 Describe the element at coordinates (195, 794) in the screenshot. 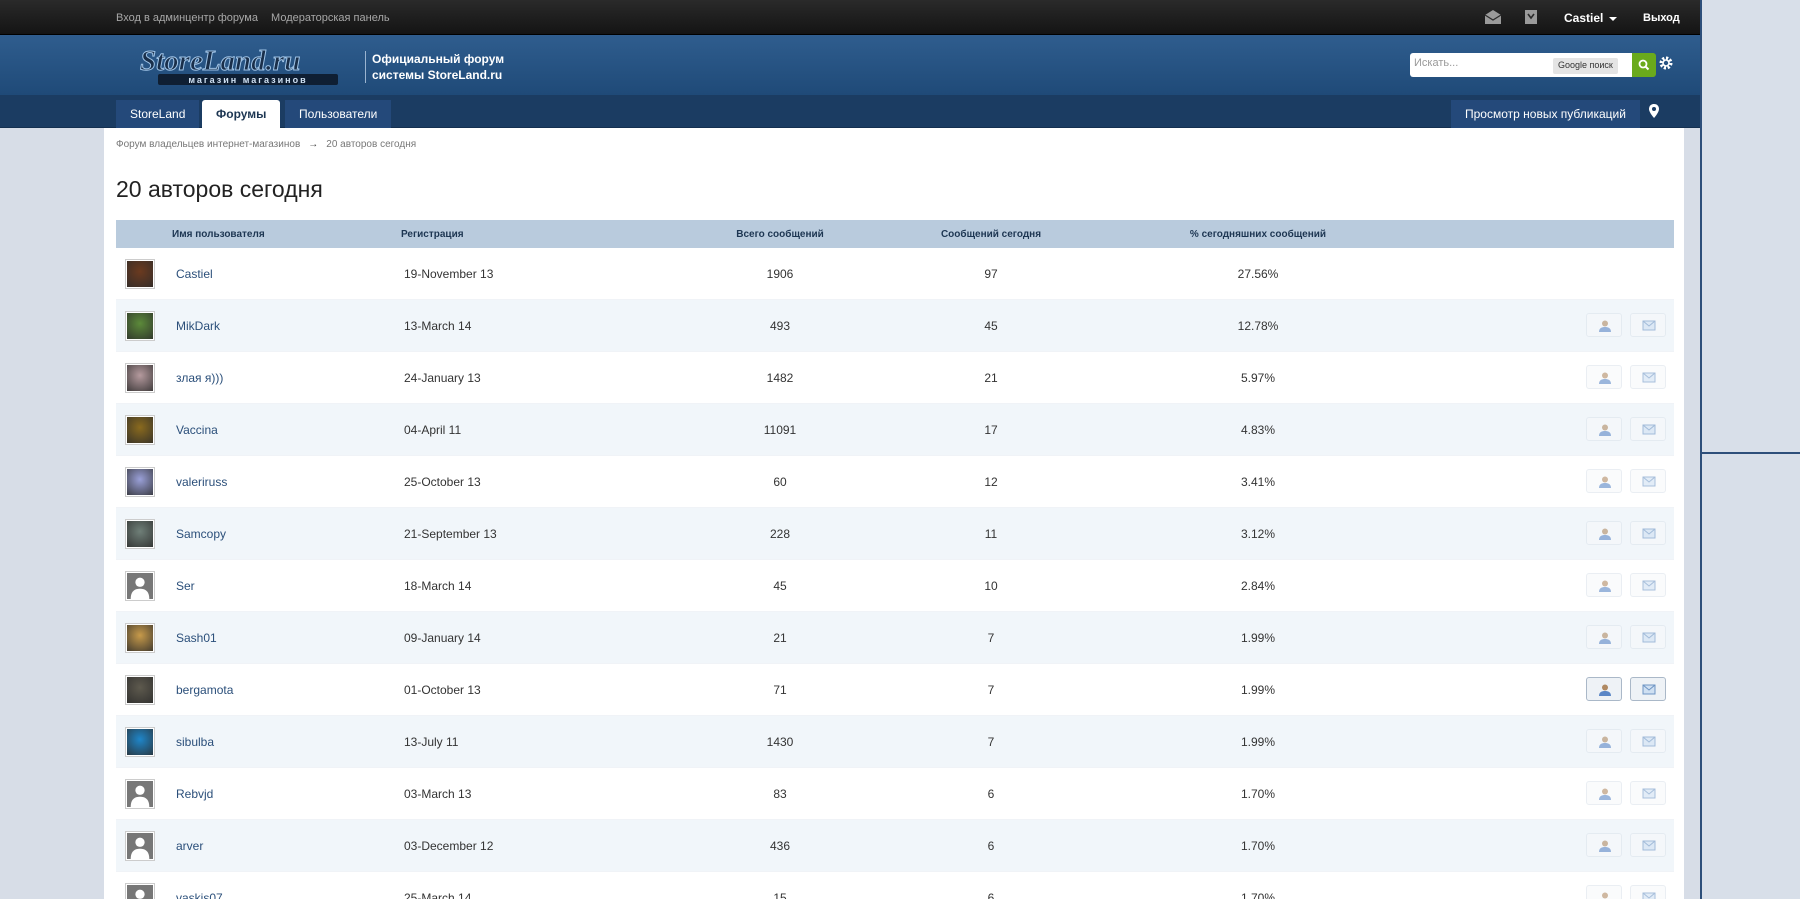

I see `username-link: Rebvjd` at that location.